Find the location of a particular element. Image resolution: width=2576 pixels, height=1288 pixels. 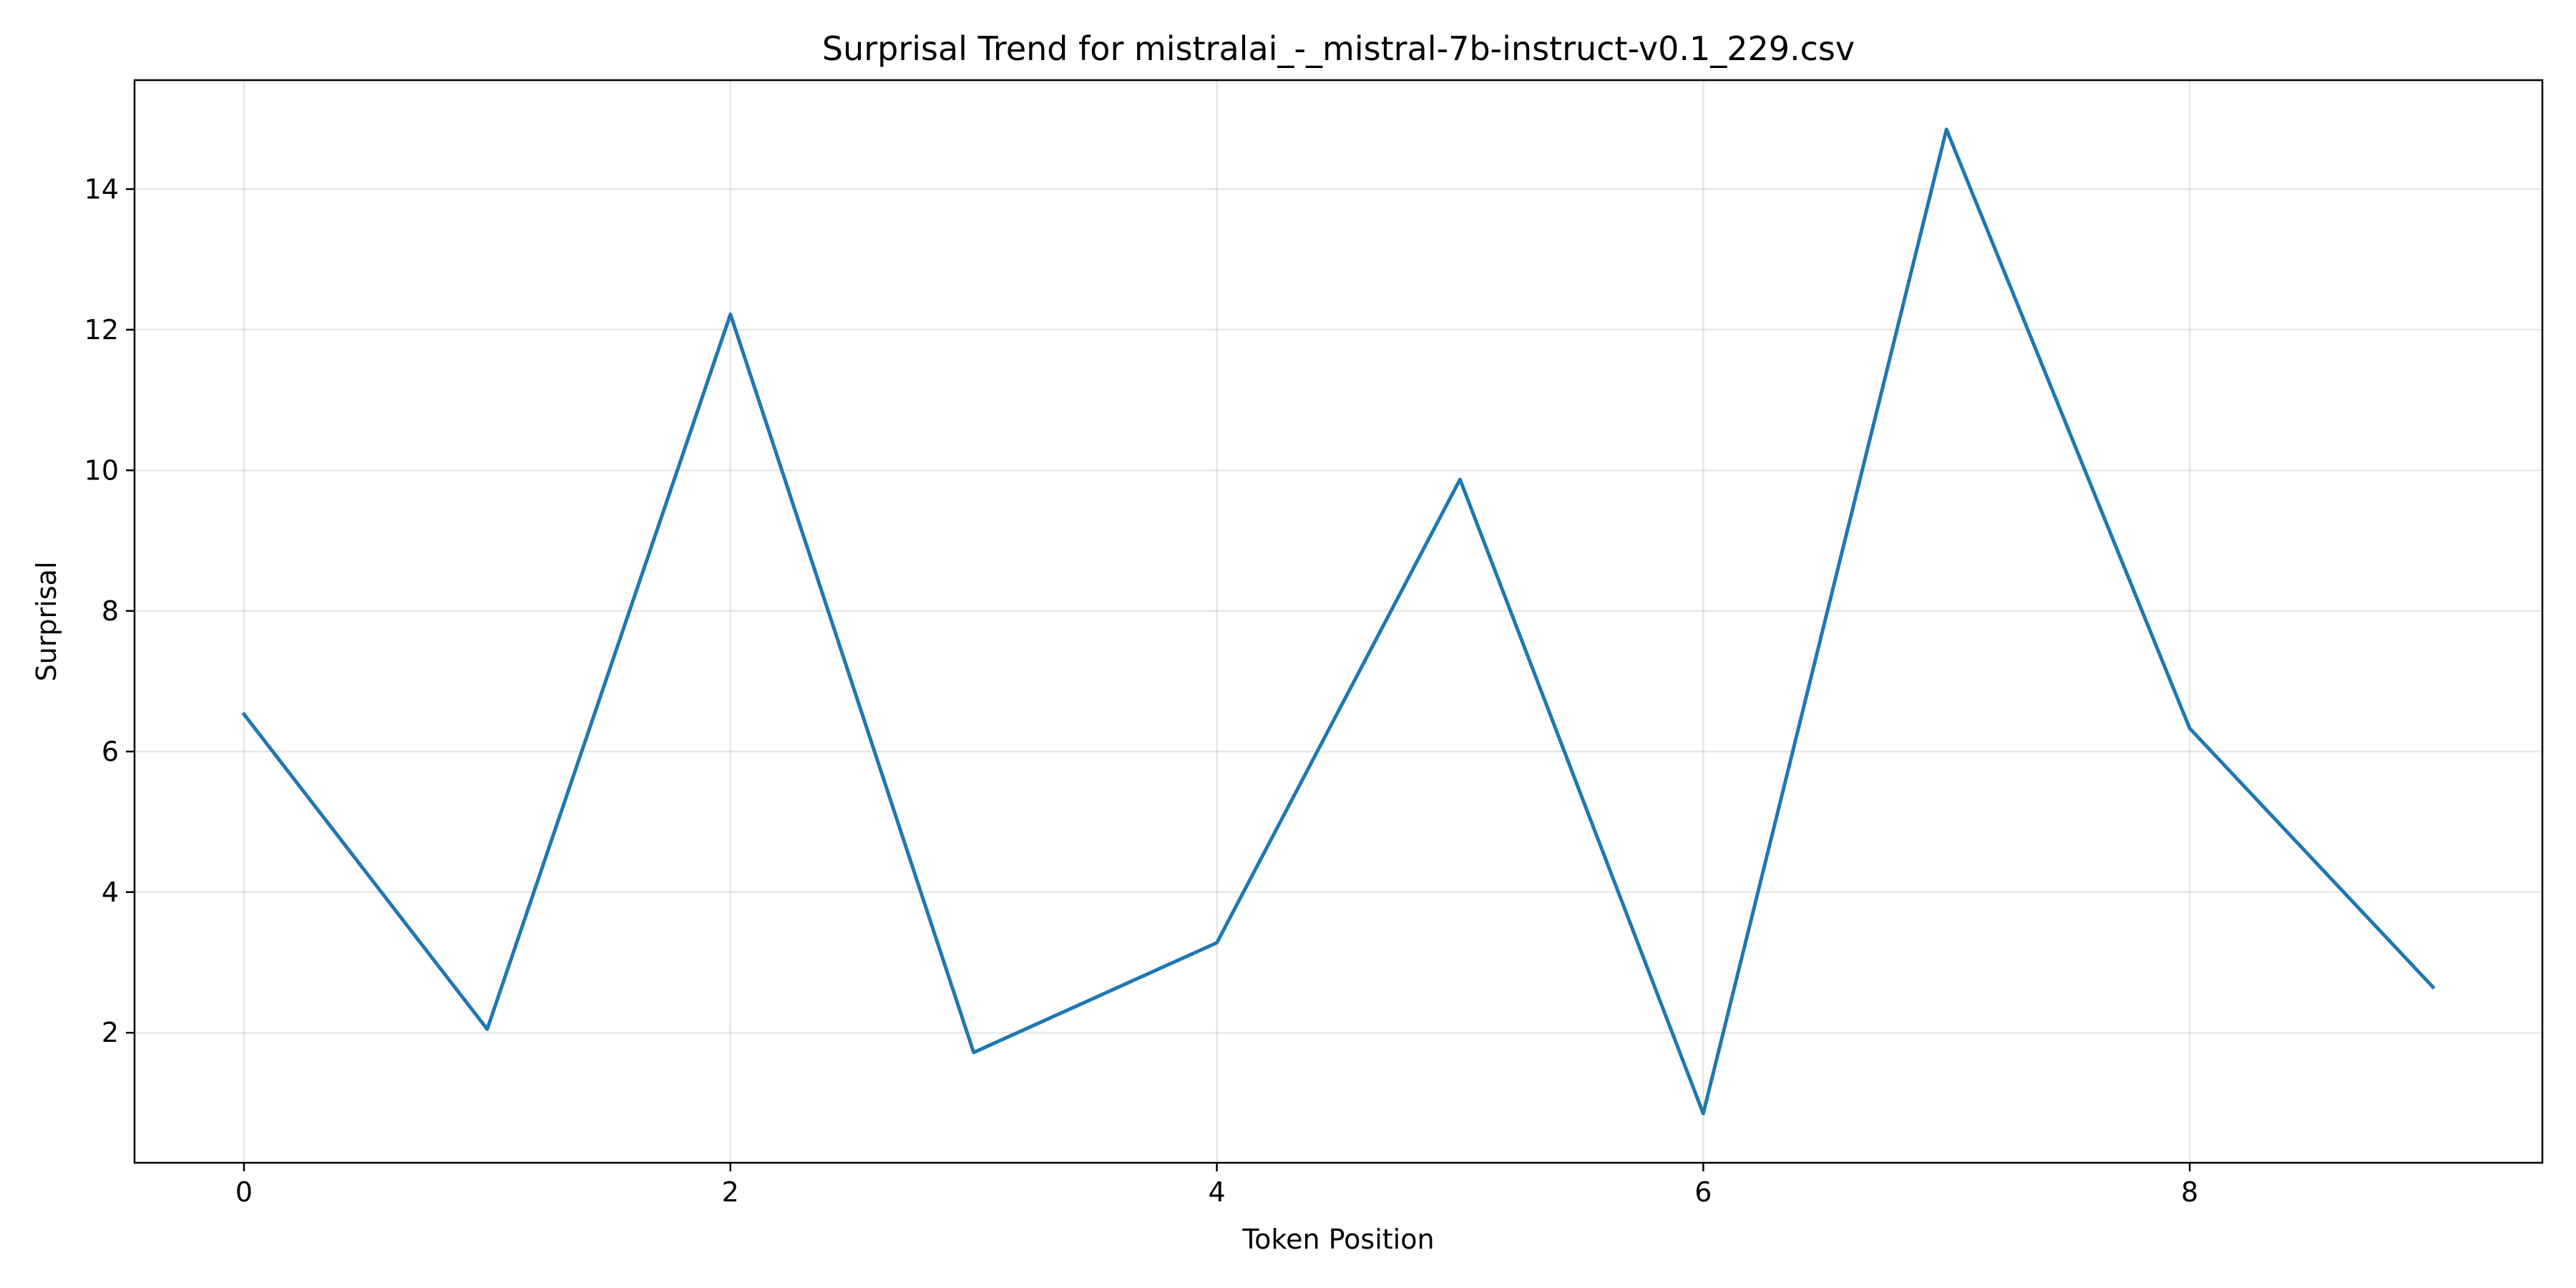

y-axis-ticks: 2 4 6 8 10 12 14 is located at coordinates (109, 610).